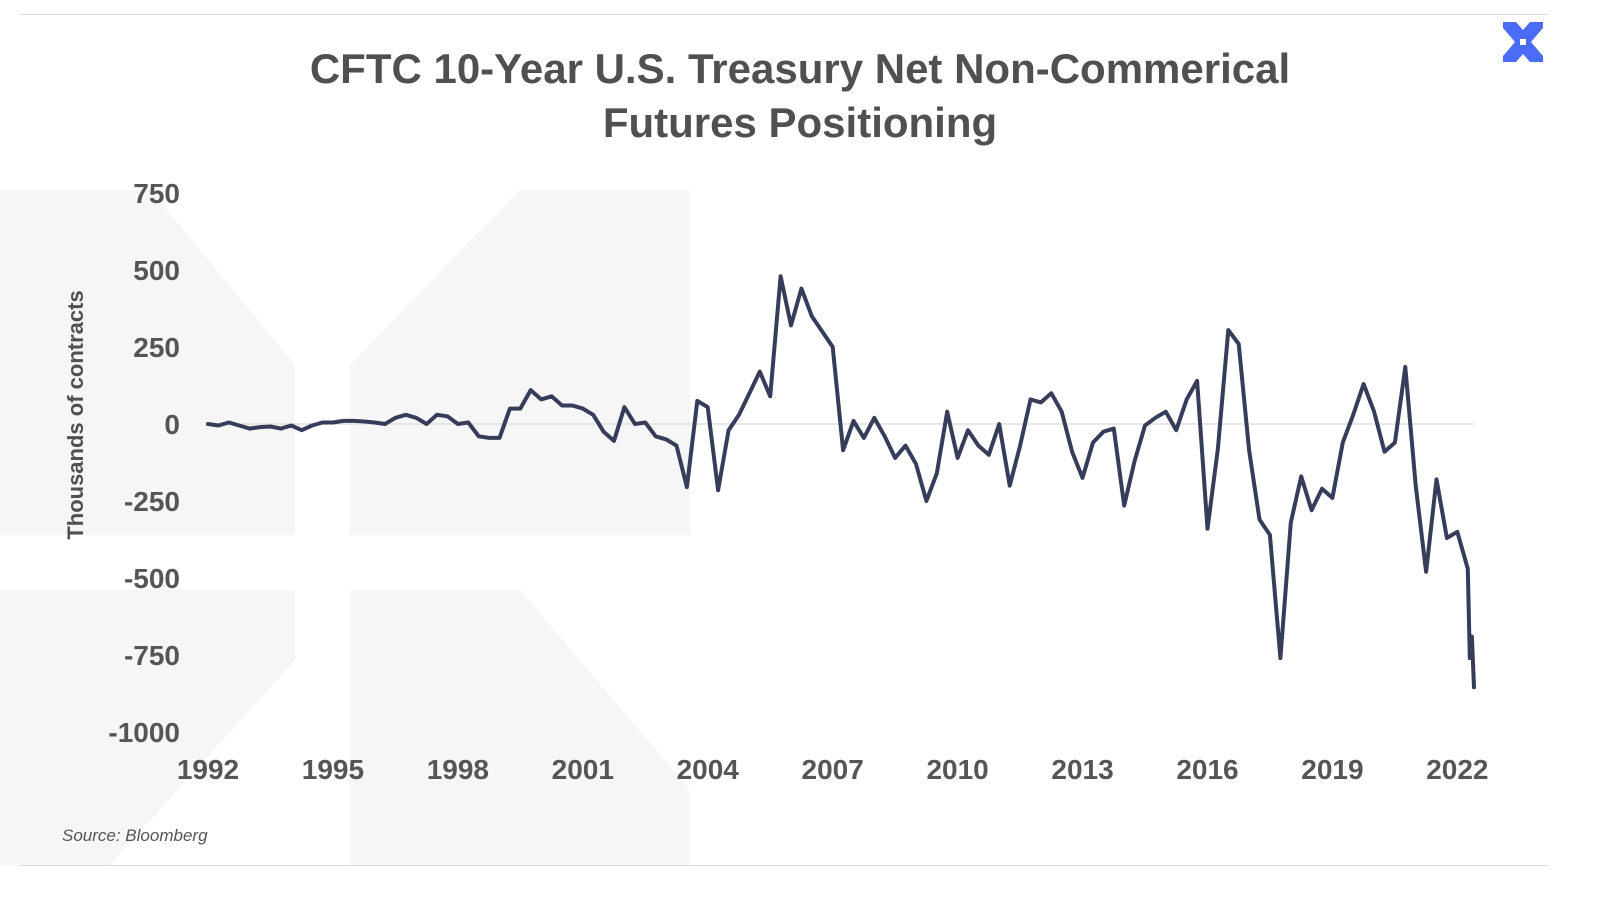 This screenshot has width=1600, height=900. Describe the element at coordinates (152, 578) in the screenshot. I see `y-tick-label: -500` at that location.